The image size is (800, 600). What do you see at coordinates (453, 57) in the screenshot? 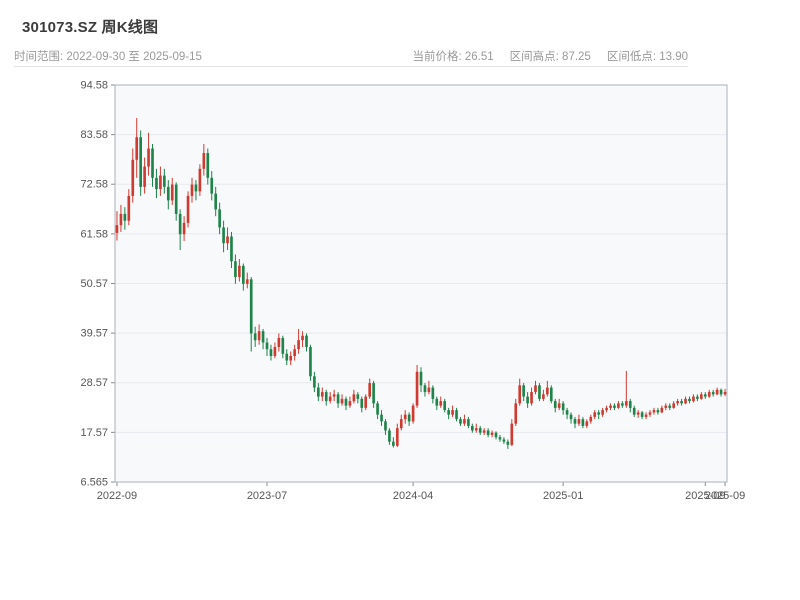
I see `current-price-text: 当前价格: 26.51` at bounding box center [453, 57].